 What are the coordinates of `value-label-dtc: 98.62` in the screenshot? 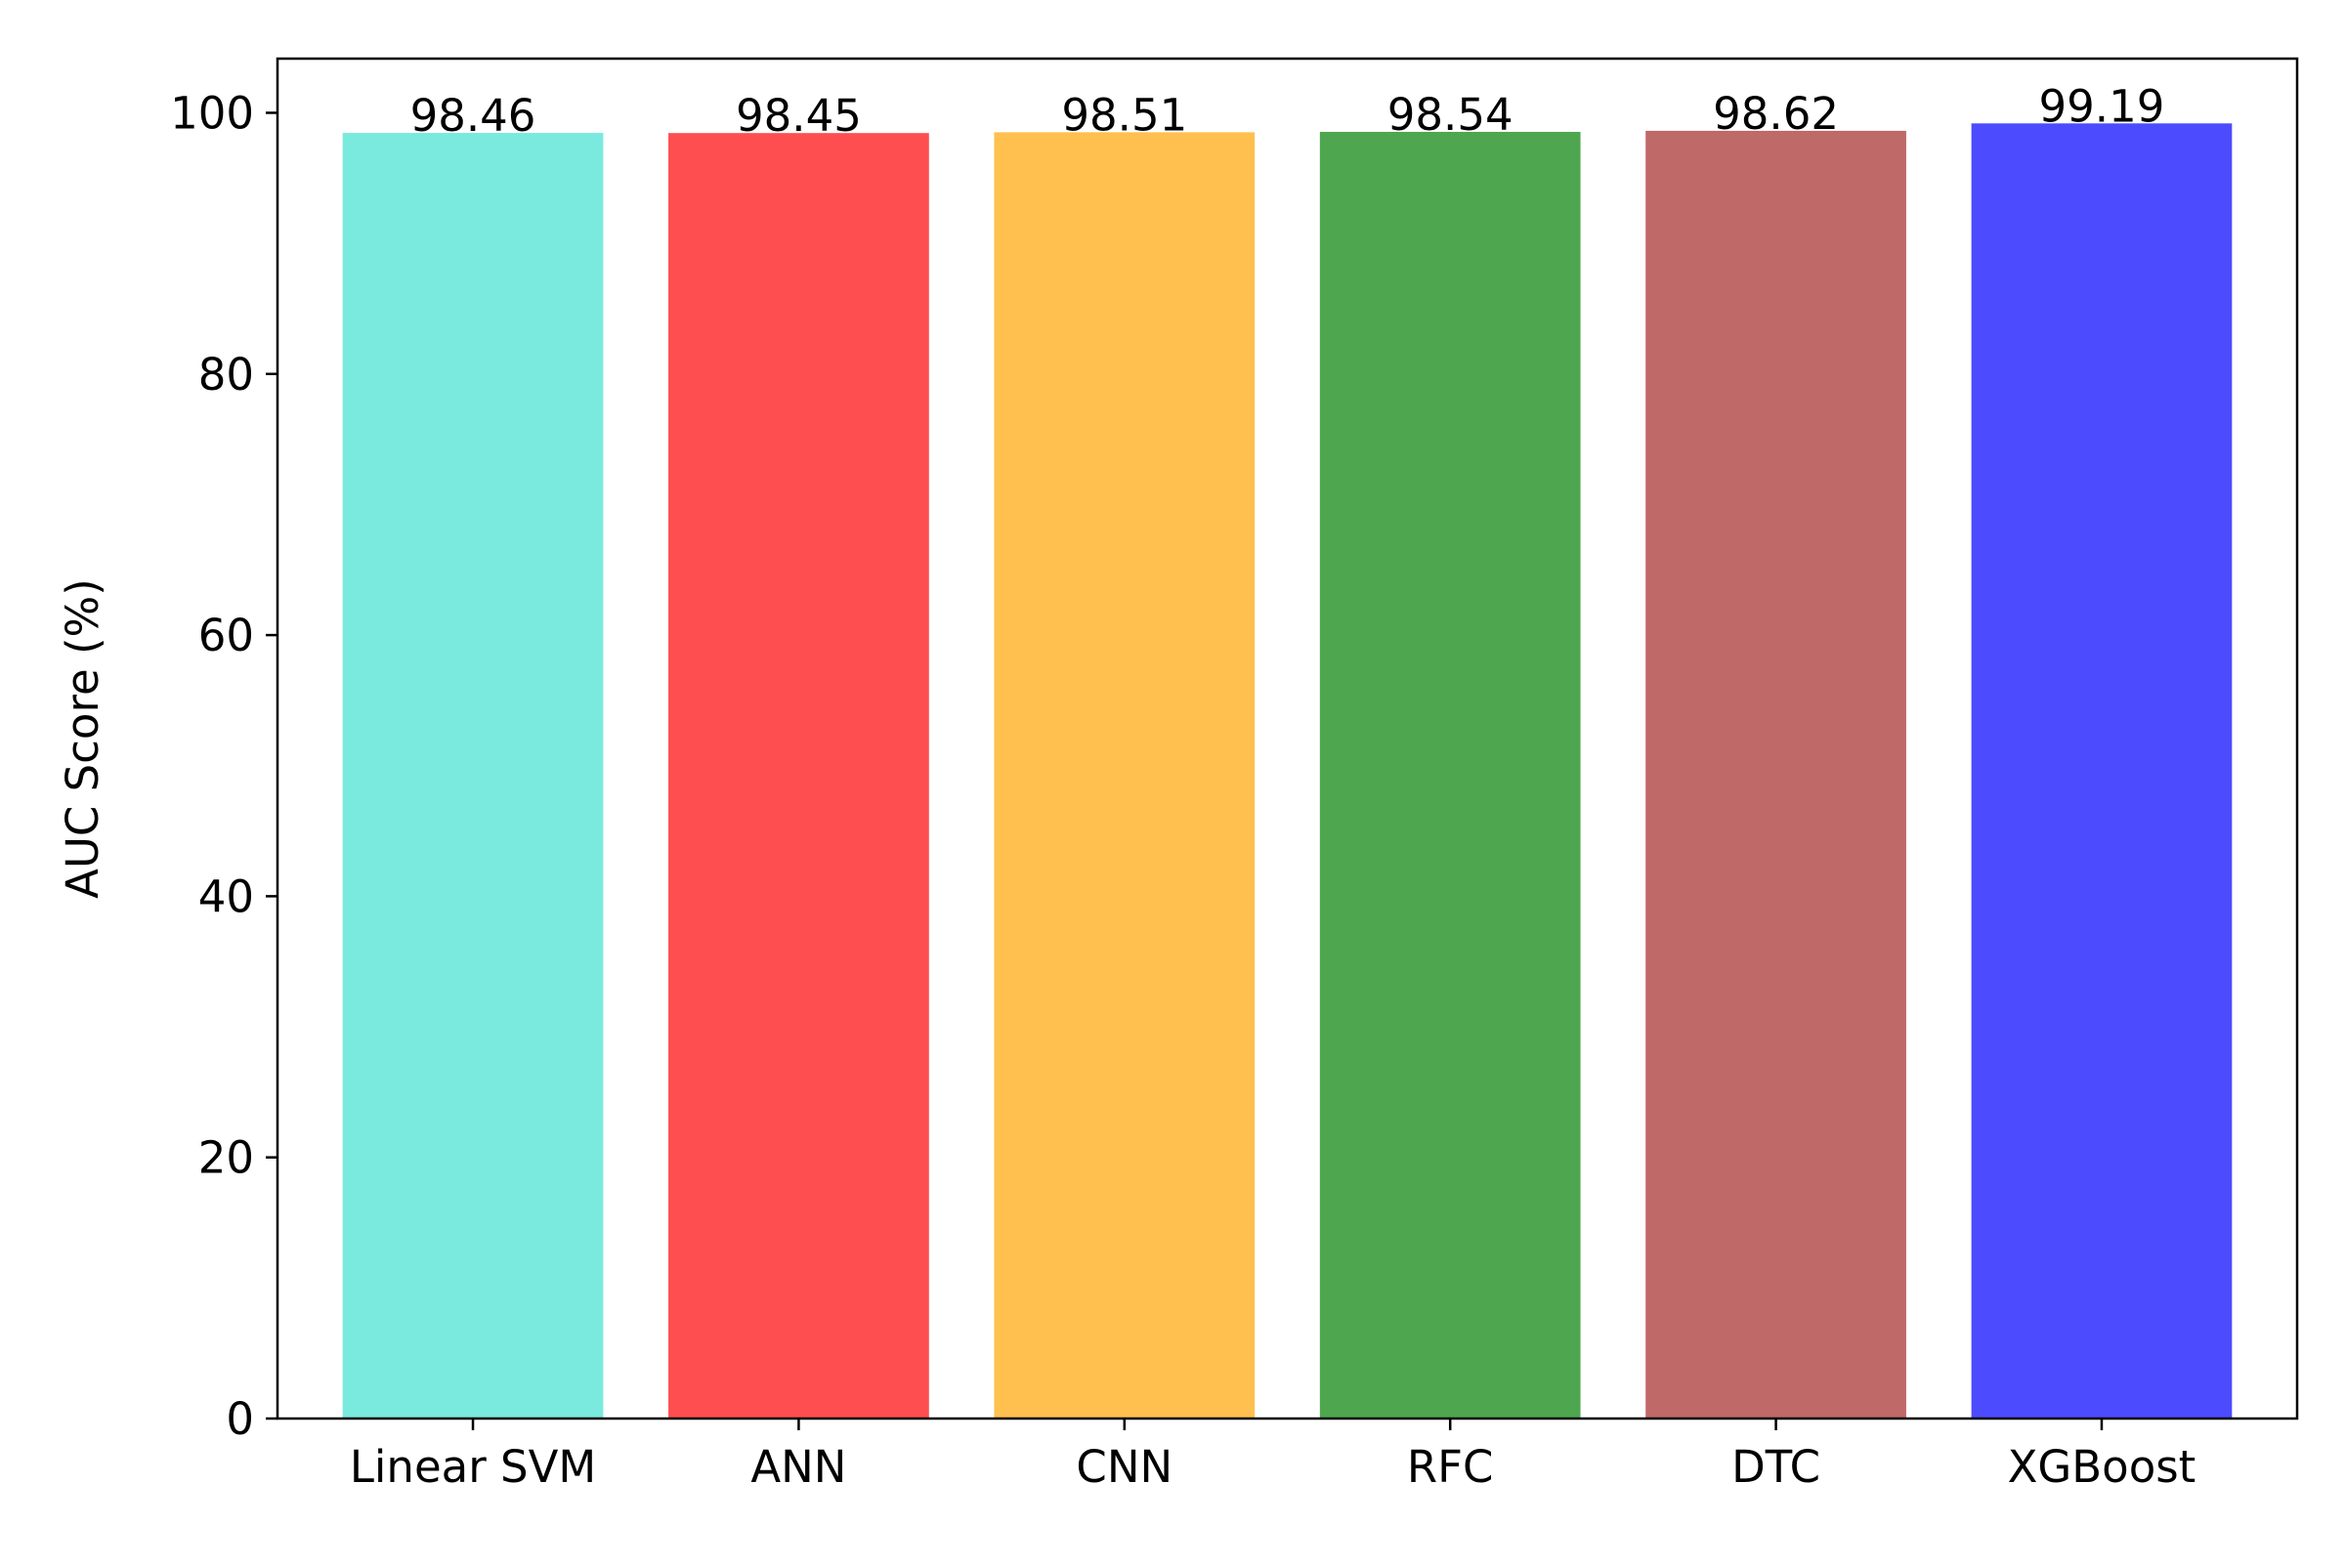 It's located at (1776, 114).